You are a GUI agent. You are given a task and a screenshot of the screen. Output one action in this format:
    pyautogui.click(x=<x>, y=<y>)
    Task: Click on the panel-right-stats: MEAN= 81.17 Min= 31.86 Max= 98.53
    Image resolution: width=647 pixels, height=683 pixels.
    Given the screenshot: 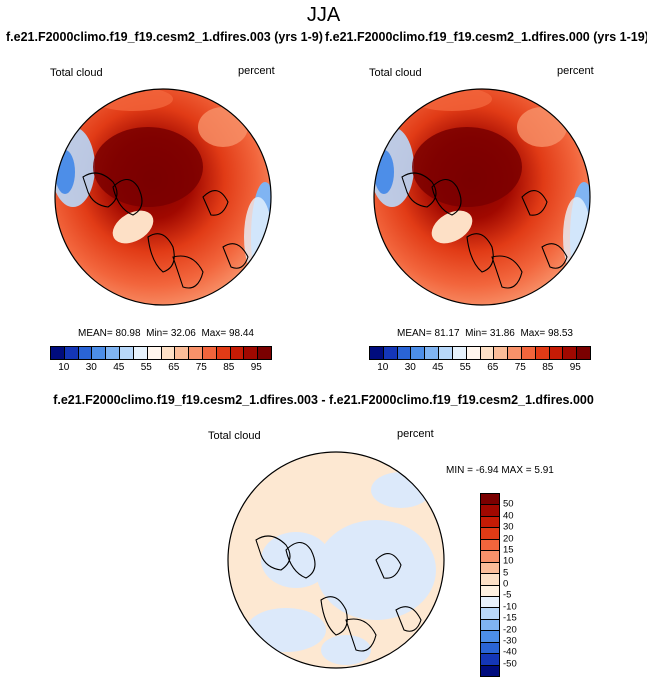 What is the action you would take?
    pyautogui.click(x=485, y=333)
    